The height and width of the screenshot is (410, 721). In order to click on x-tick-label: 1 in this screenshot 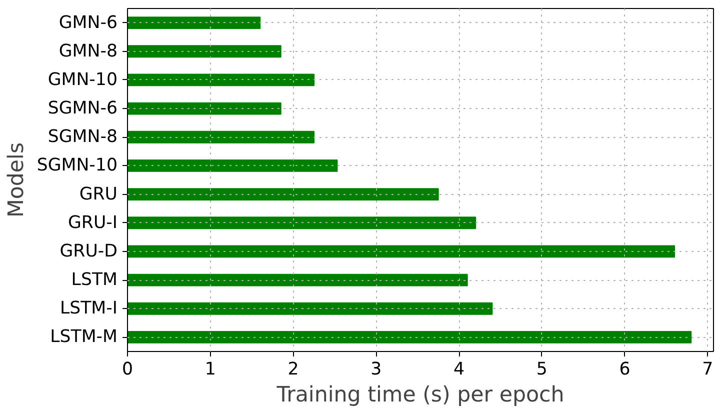, I will do `click(210, 370)`.